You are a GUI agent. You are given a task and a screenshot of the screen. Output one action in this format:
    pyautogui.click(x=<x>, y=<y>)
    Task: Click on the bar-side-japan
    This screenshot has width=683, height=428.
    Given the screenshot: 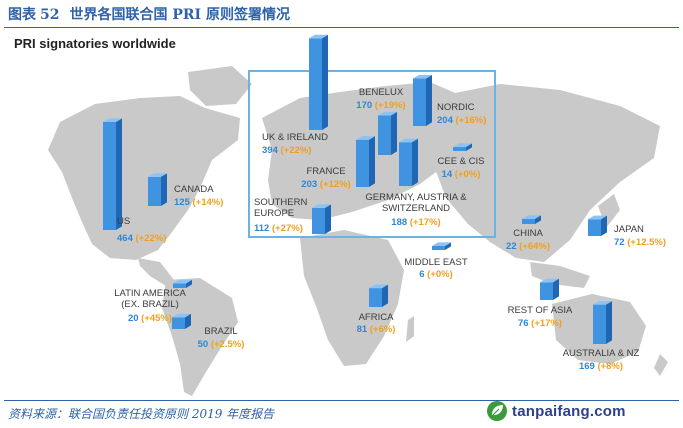 What is the action you would take?
    pyautogui.click(x=604, y=225)
    